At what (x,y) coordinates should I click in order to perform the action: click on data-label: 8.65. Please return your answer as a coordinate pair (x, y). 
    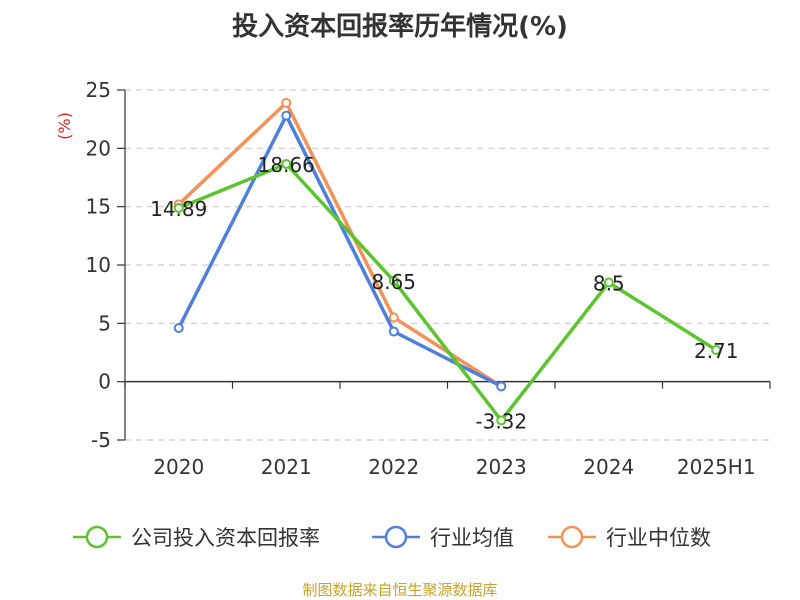
    Looking at the image, I should click on (393, 282).